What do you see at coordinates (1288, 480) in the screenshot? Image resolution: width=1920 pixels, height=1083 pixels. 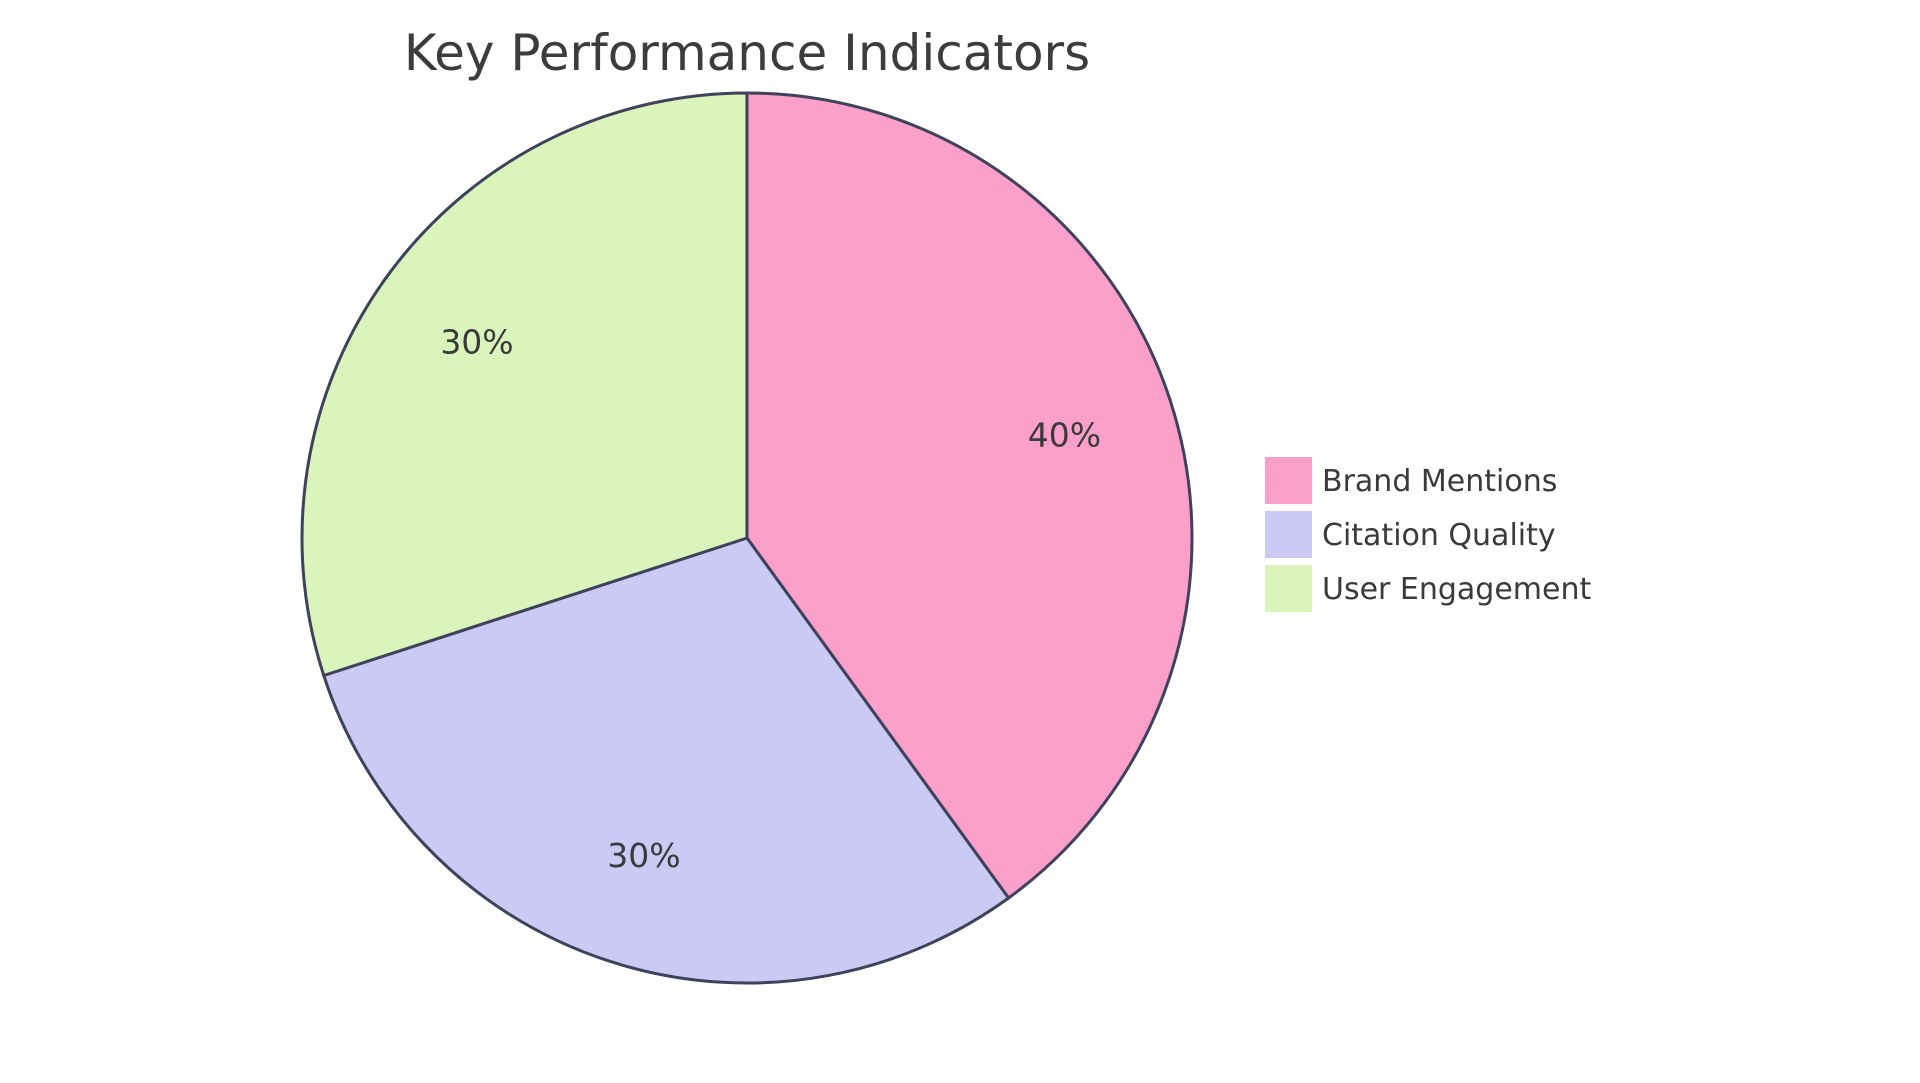 I see `legend-swatch-brand-mentions` at bounding box center [1288, 480].